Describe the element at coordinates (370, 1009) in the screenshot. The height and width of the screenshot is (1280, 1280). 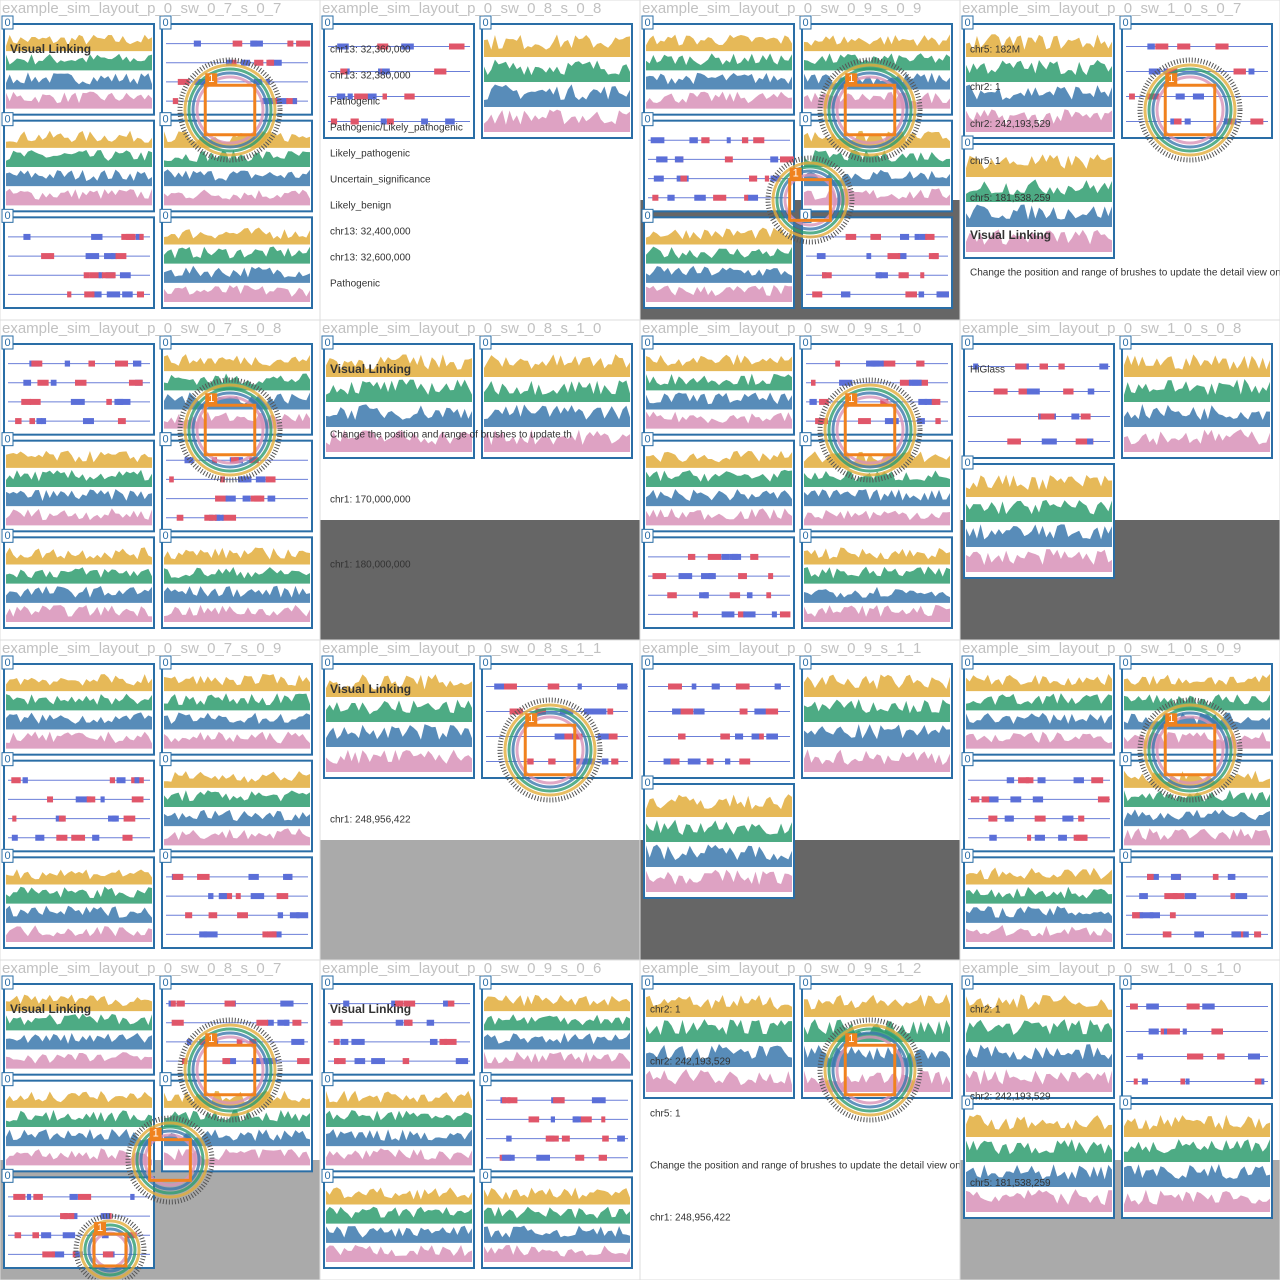
I see `label: Visual Linking` at that location.